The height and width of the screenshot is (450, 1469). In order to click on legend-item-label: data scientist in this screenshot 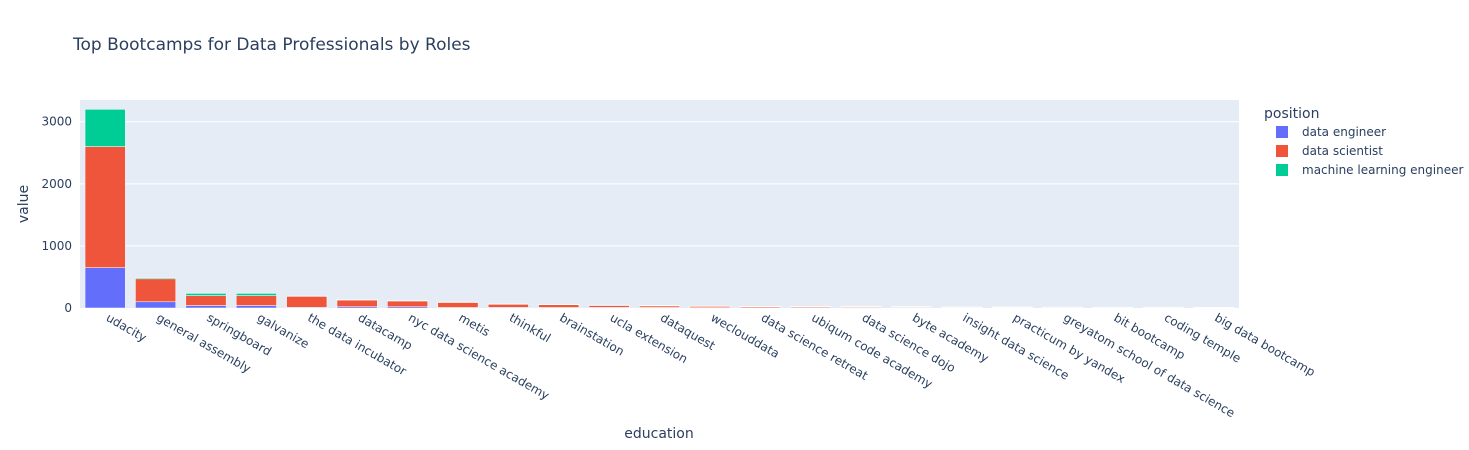, I will do `click(1342, 151)`.